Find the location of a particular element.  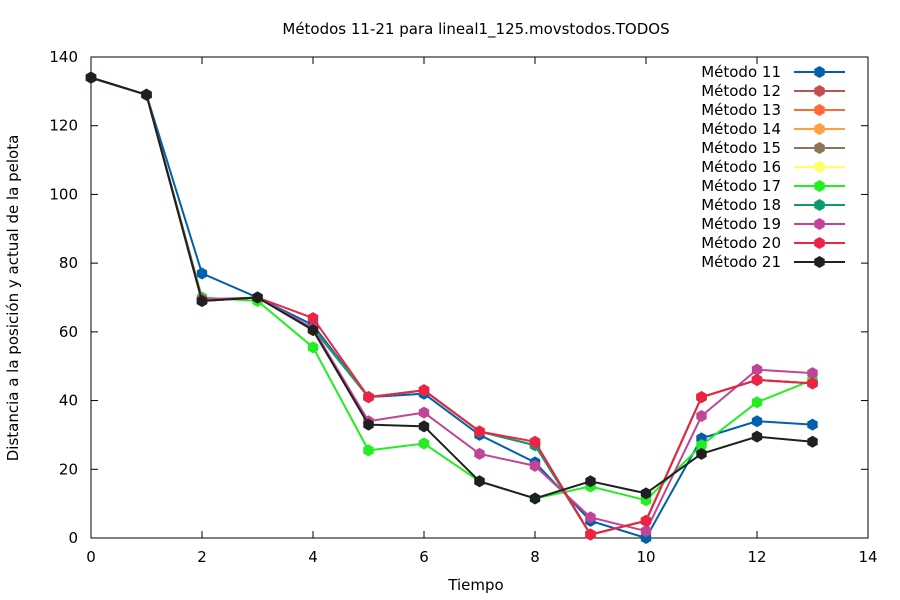

x-axis-label: Tiempo is located at coordinates (475, 585).